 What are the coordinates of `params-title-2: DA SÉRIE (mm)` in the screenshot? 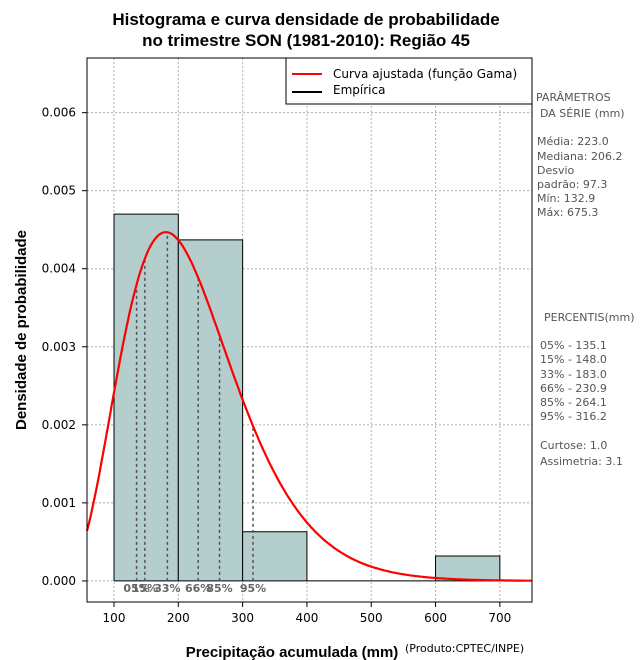 It's located at (582, 113).